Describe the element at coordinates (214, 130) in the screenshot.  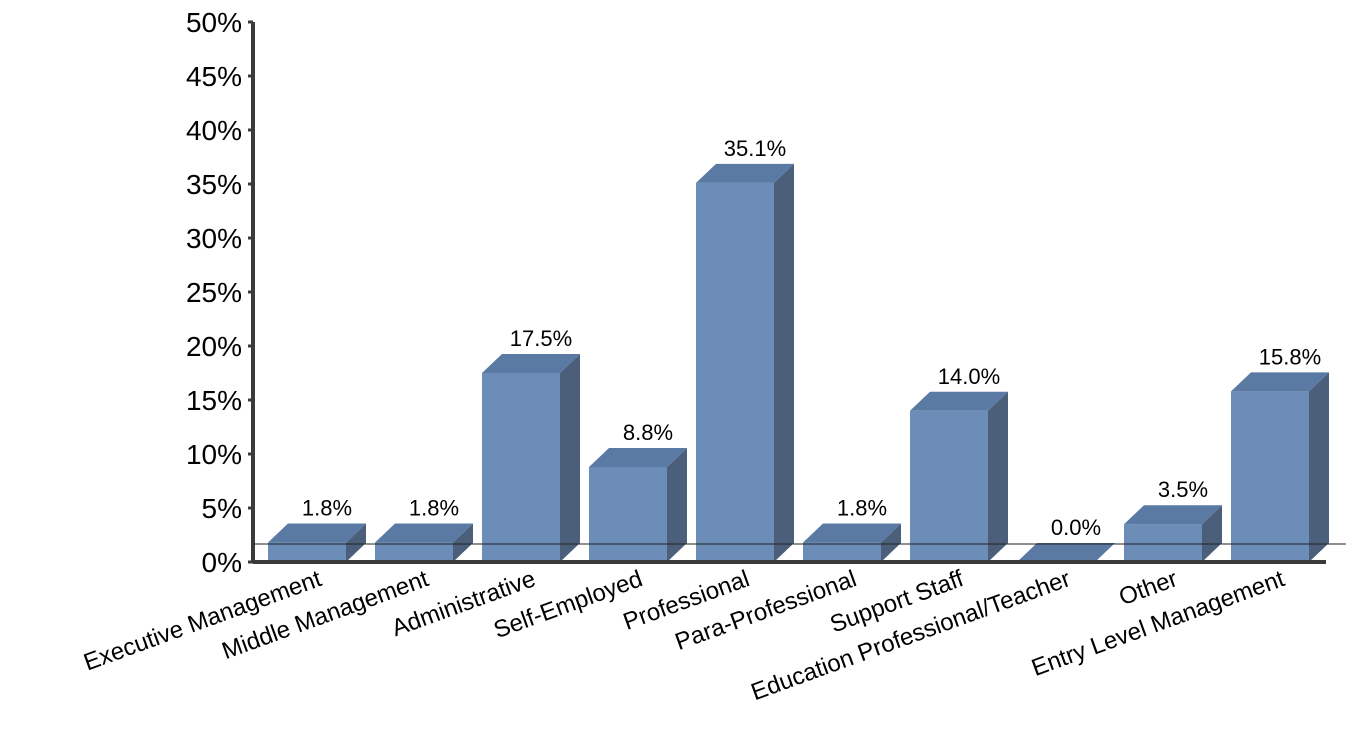
I see `y-tick-label: 40%` at that location.